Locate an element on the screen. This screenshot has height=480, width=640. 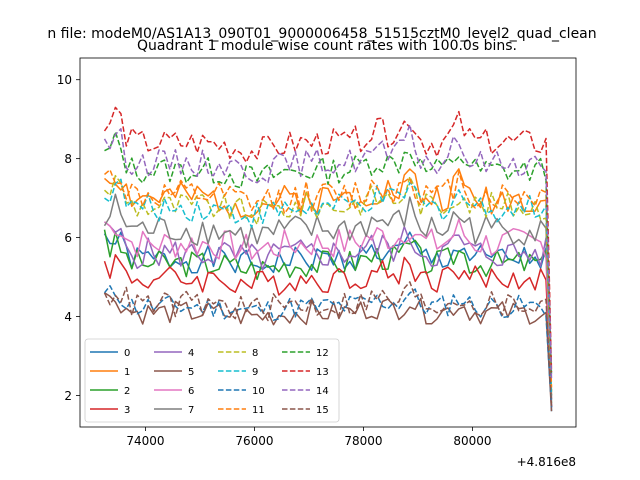
legend-label-14: 14 is located at coordinates (322, 391).